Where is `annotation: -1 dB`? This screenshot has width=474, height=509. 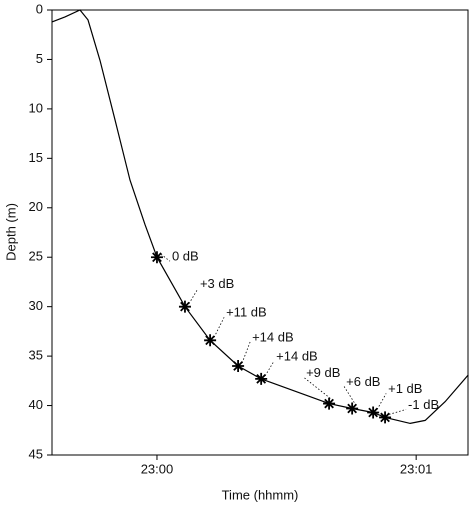 annotation: -1 dB is located at coordinates (423, 404).